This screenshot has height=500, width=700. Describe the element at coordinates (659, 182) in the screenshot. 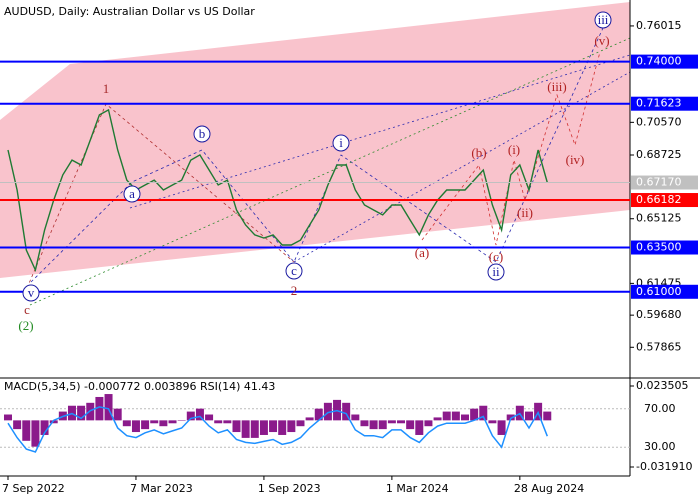

I see `level-label: 0.67170` at that location.